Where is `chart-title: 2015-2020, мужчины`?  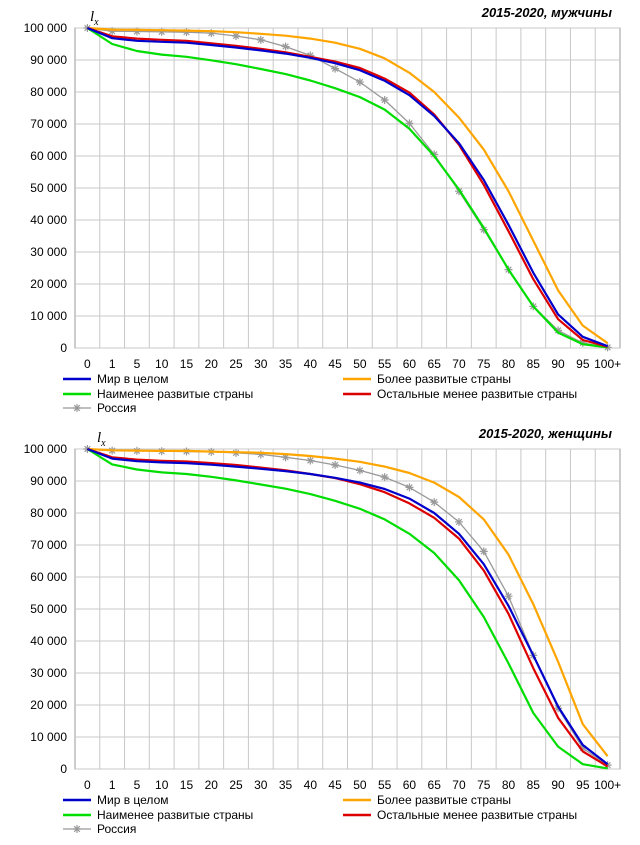 chart-title: 2015-2020, мужчины is located at coordinates (546, 12).